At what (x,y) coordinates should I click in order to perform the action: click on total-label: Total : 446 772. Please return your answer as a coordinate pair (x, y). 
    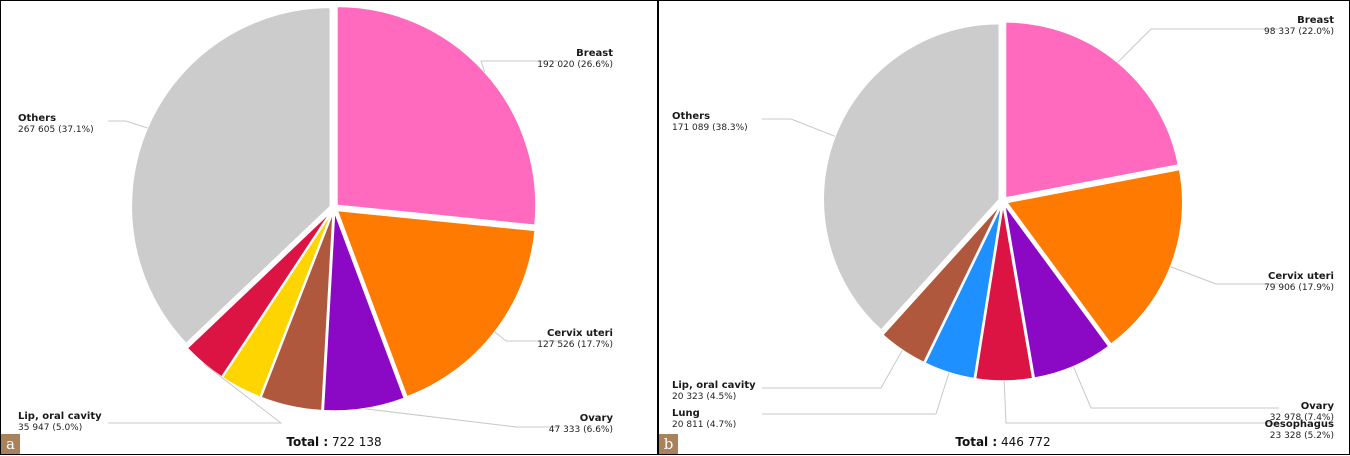
    Looking at the image, I should click on (1002, 442).